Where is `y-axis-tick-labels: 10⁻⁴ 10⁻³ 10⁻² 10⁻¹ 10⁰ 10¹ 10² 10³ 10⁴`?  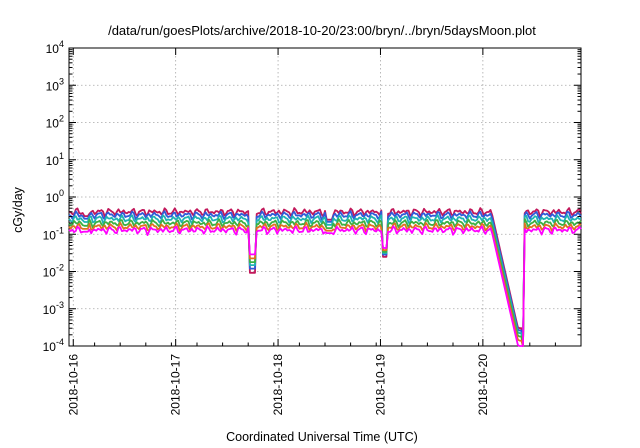 y-axis-tick-labels: 10⁻⁴ 10⁻³ 10⁻² 10⁻¹ 10⁰ 10¹ 10² 10³ 10⁴ is located at coordinates (53, 196).